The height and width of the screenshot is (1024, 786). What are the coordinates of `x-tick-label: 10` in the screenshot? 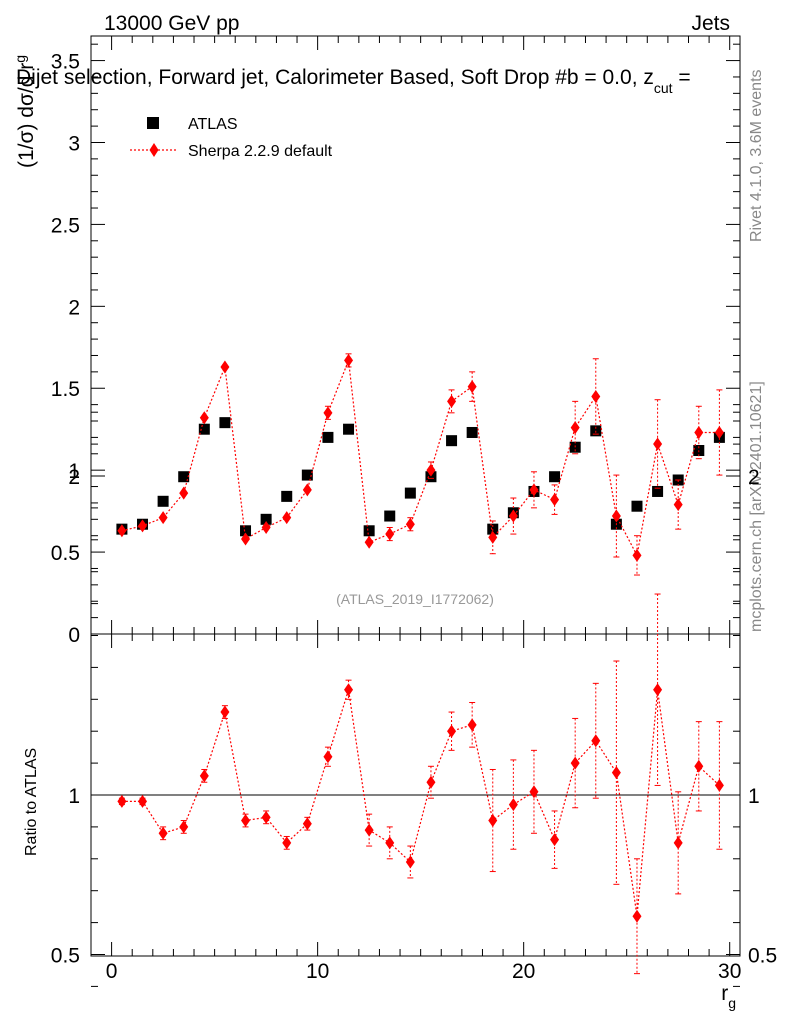 It's located at (317, 971).